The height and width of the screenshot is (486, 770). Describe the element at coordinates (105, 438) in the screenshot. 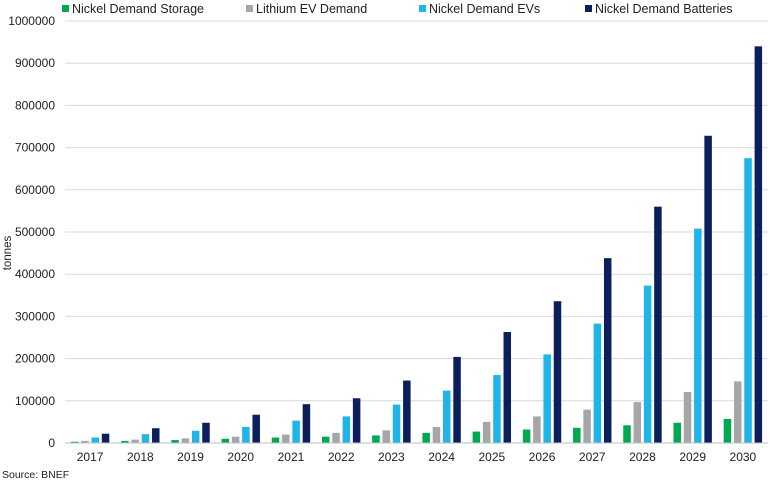

I see `bar-nickel-demand-batteries-2017` at that location.